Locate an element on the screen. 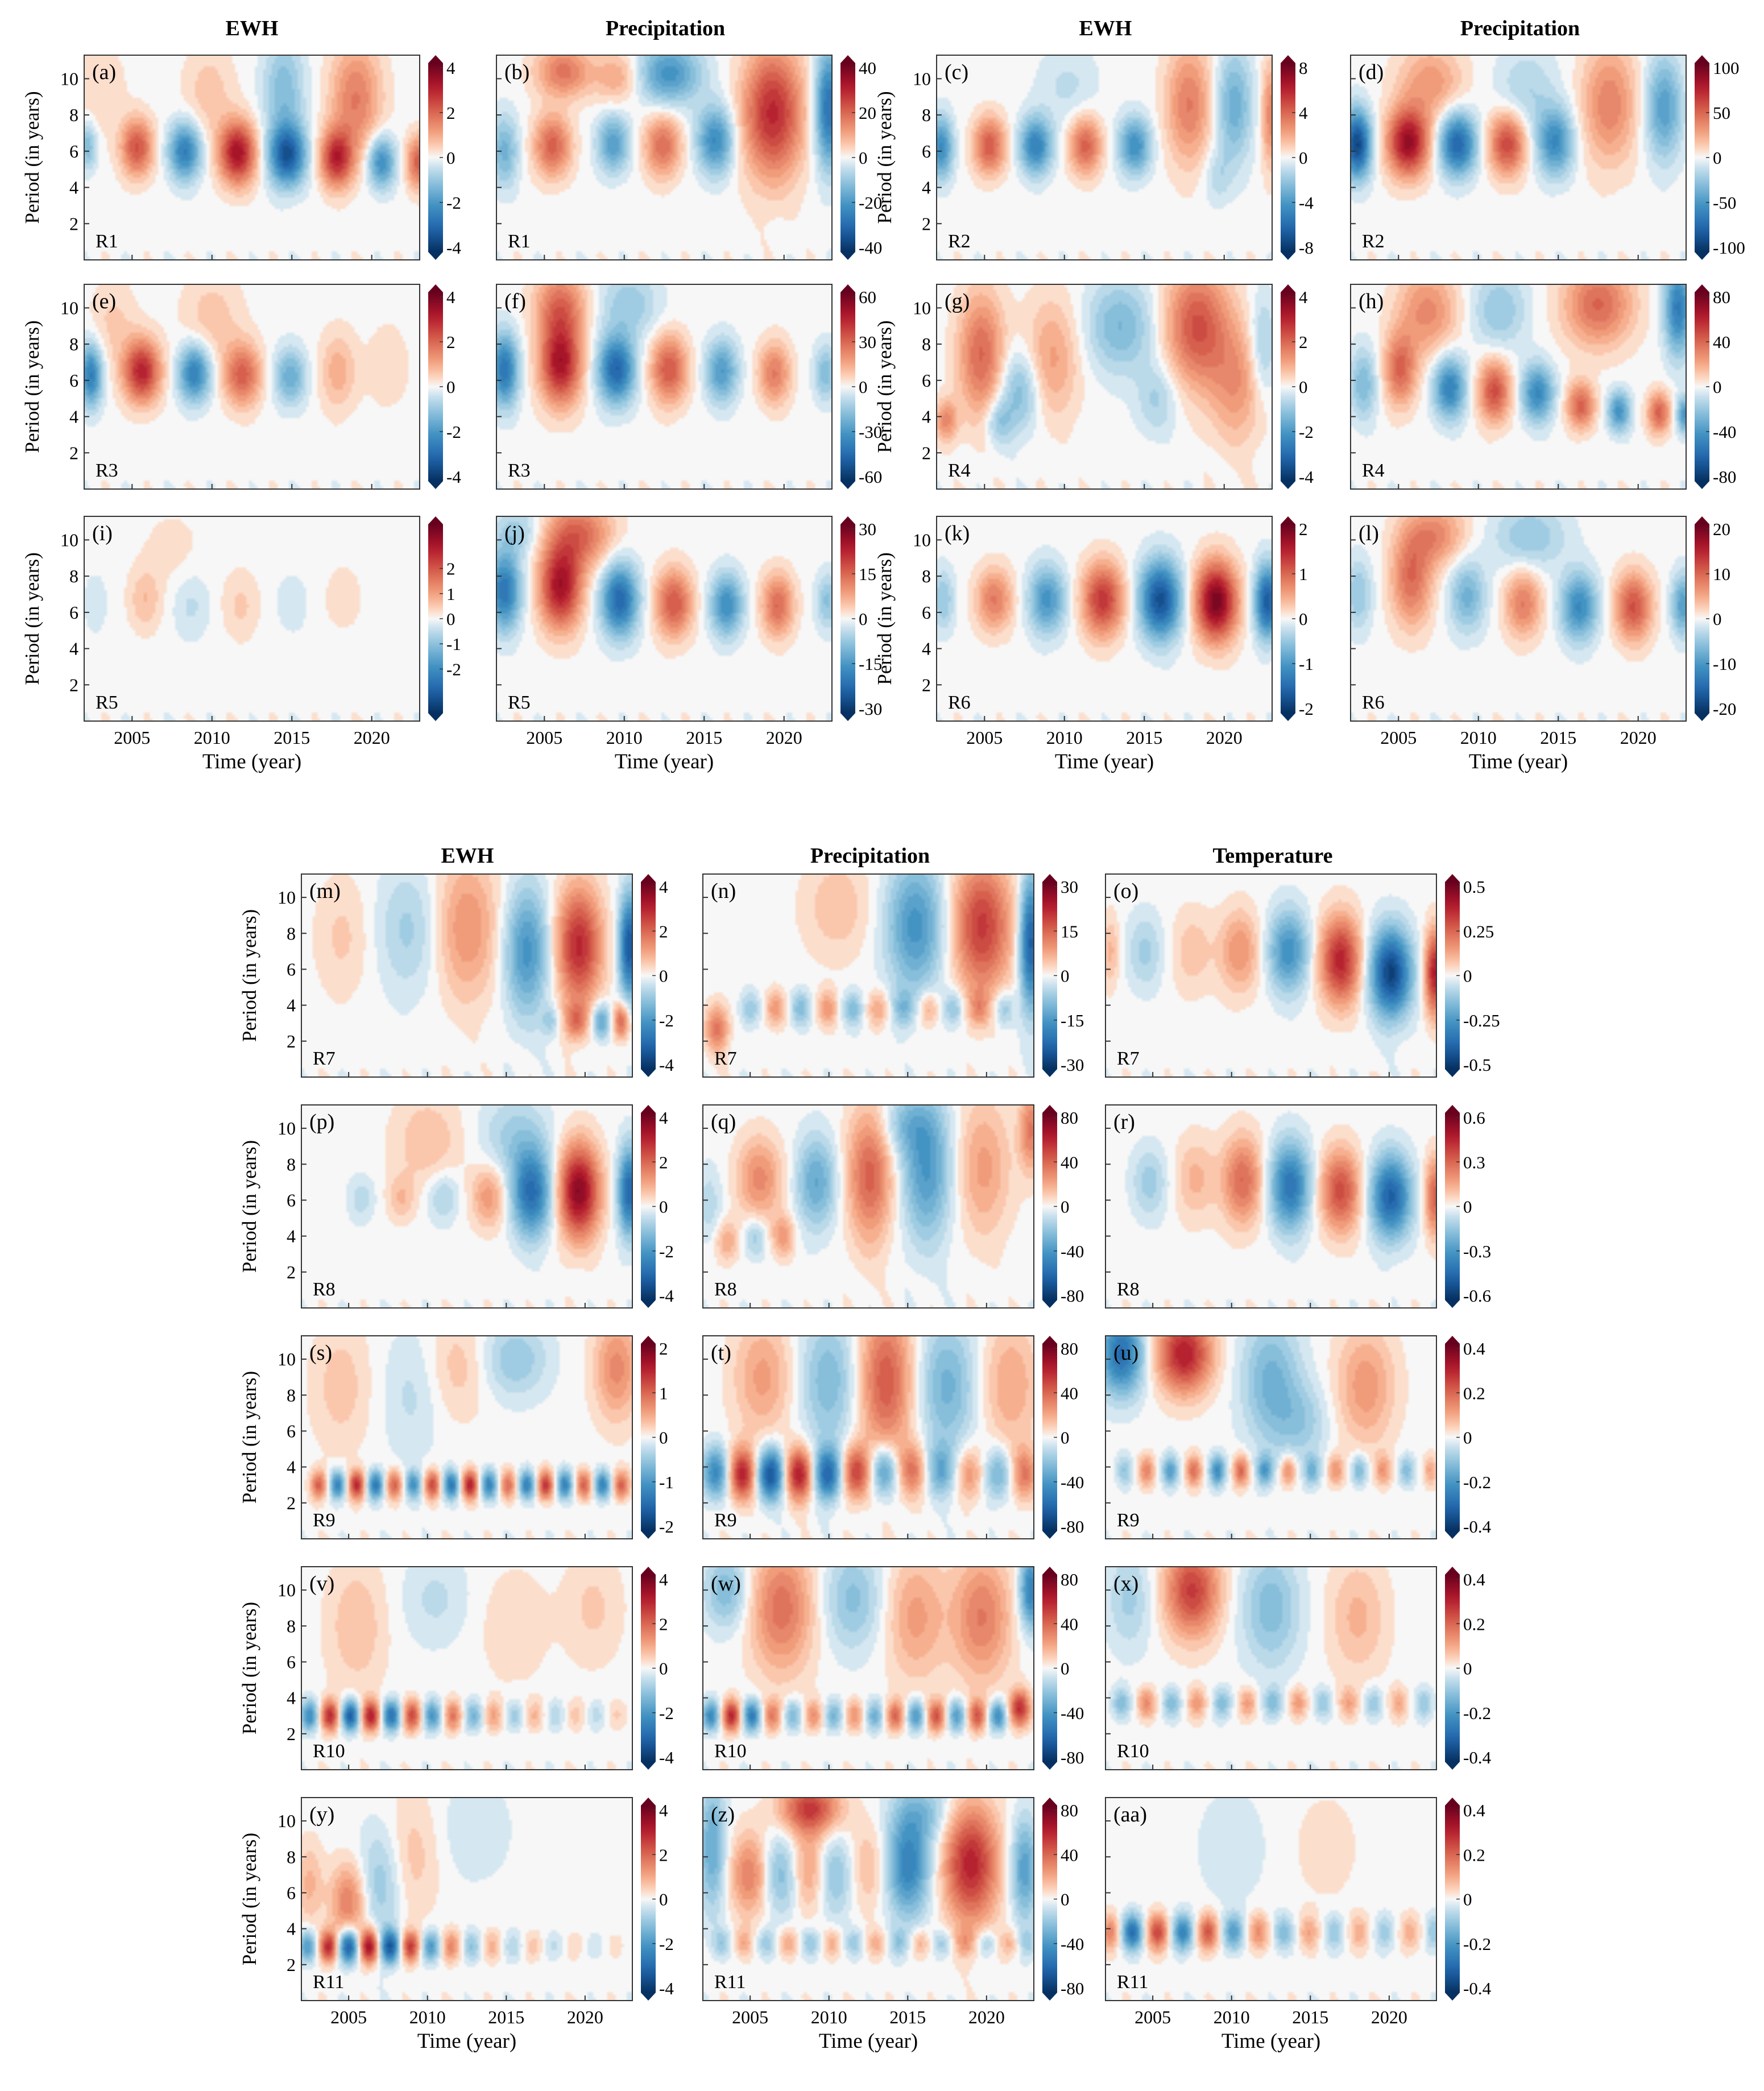  panel-n: (n) R7 30 15 0 -15 -30 is located at coordinates (893, 975).